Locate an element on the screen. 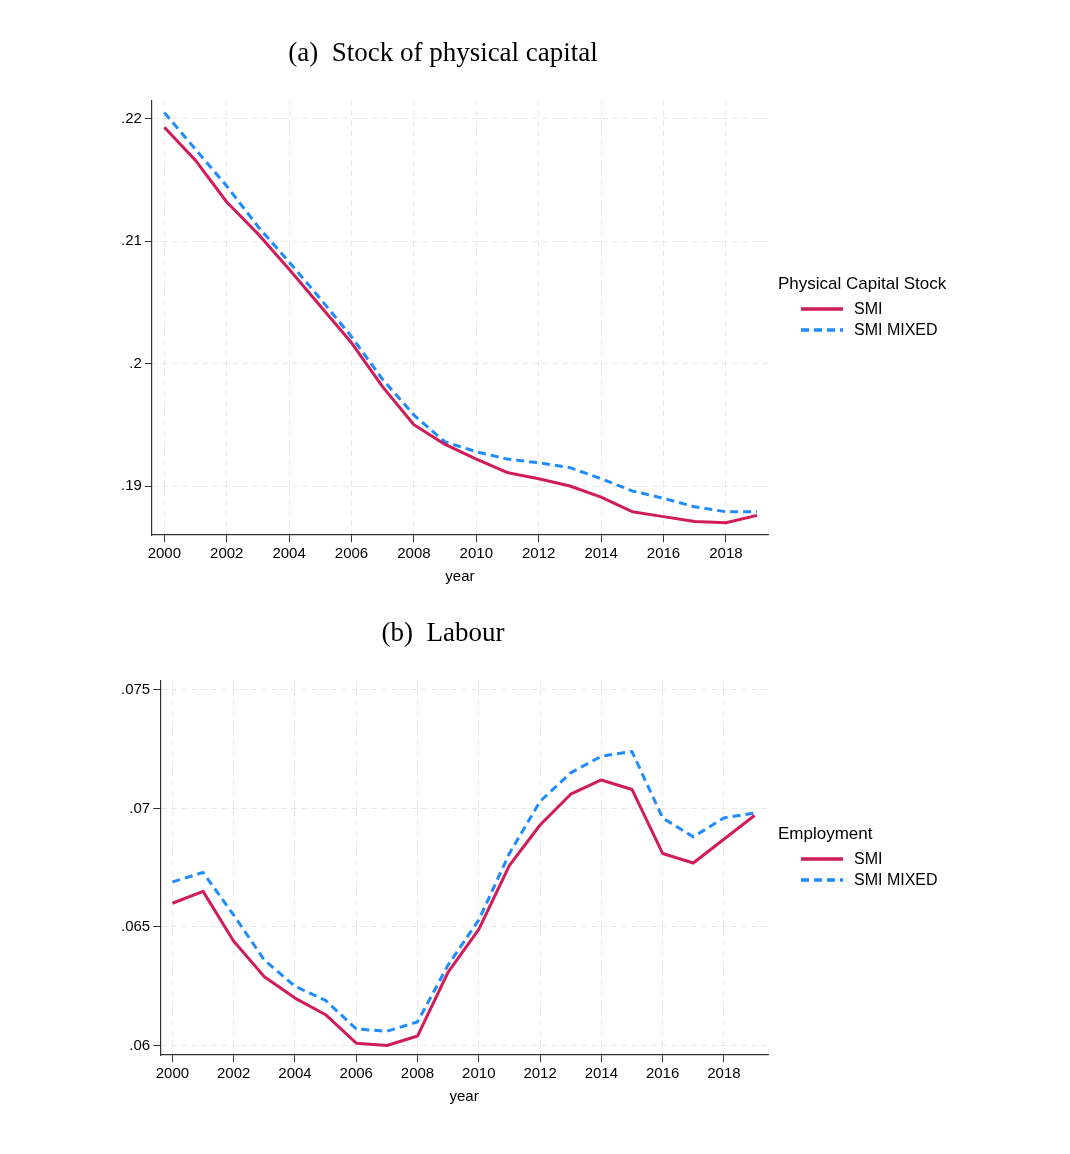  chart-title: (a) Stock of physical capital is located at coordinates (443, 52).